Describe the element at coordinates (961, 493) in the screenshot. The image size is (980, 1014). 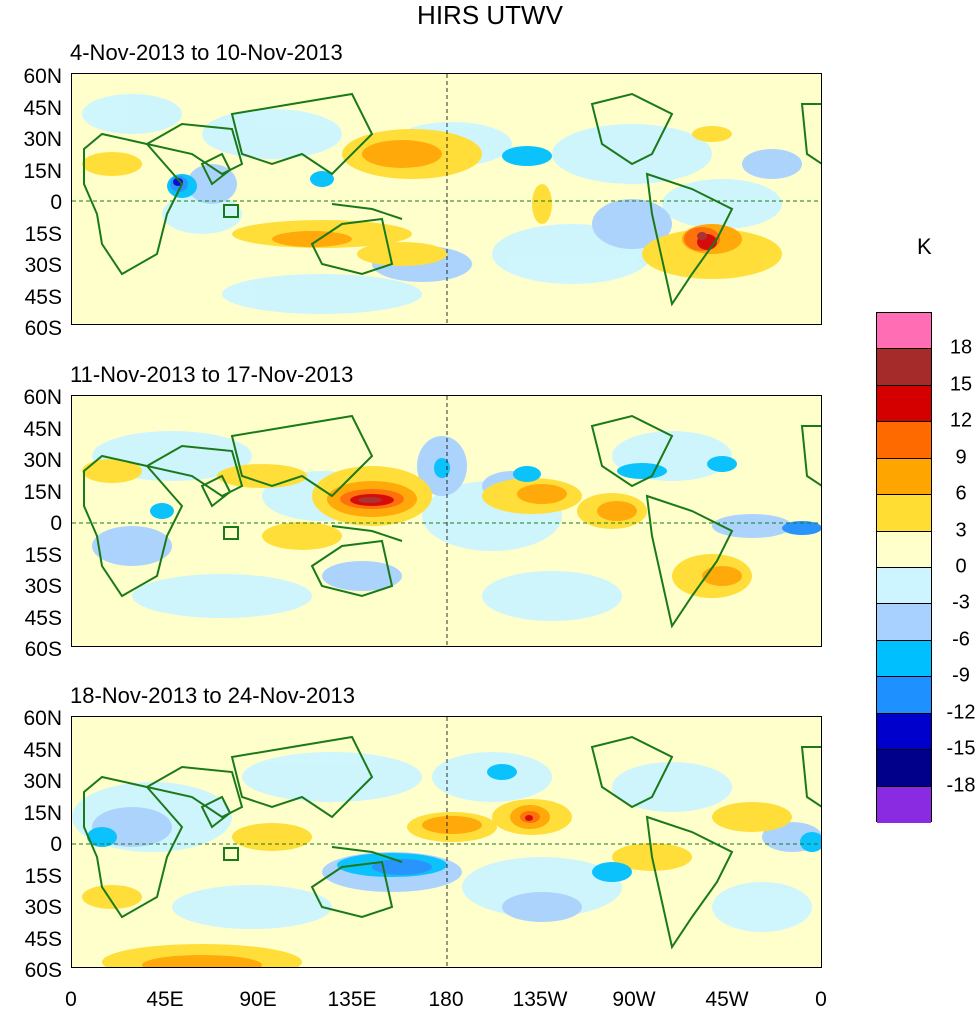
I see `colorbar-label: 6` at that location.